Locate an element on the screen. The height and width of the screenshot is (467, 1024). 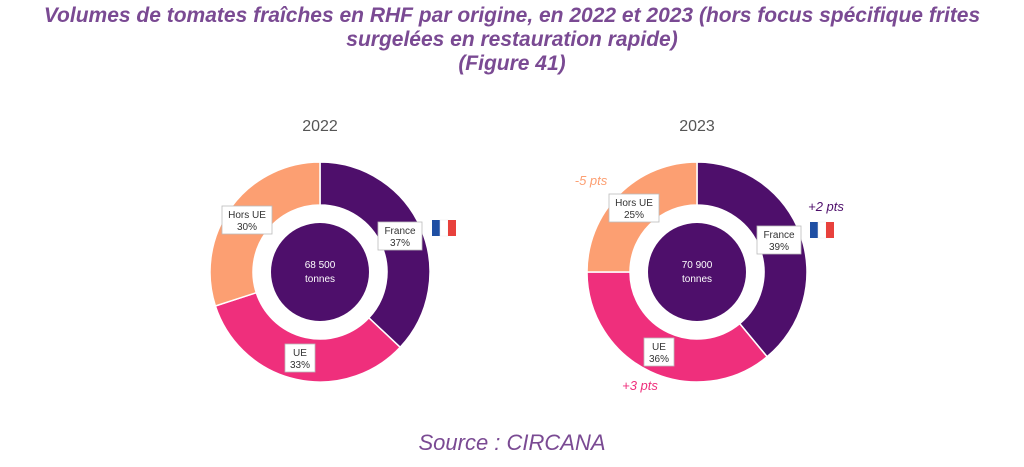
slice-label-box-hors-ue-2023 is located at coordinates (634, 208).